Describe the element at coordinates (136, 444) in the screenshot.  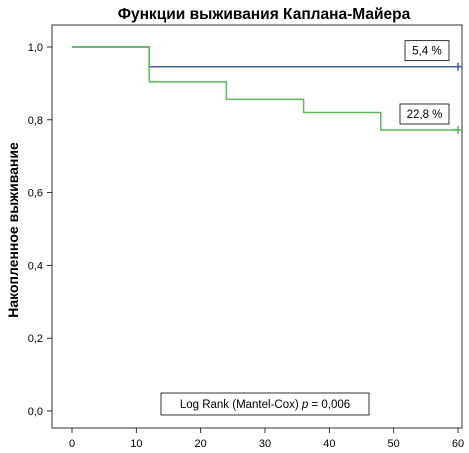
I see `x-tick-label: 10` at that location.